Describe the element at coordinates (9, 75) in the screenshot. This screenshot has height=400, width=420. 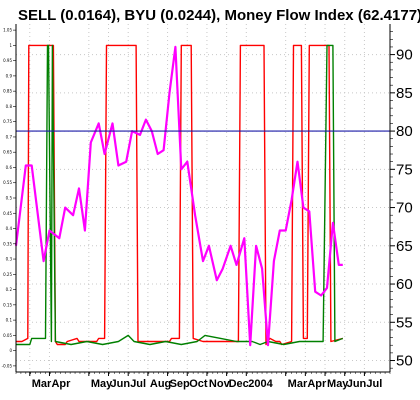
I see `left-tick-label: 0.9` at that location.